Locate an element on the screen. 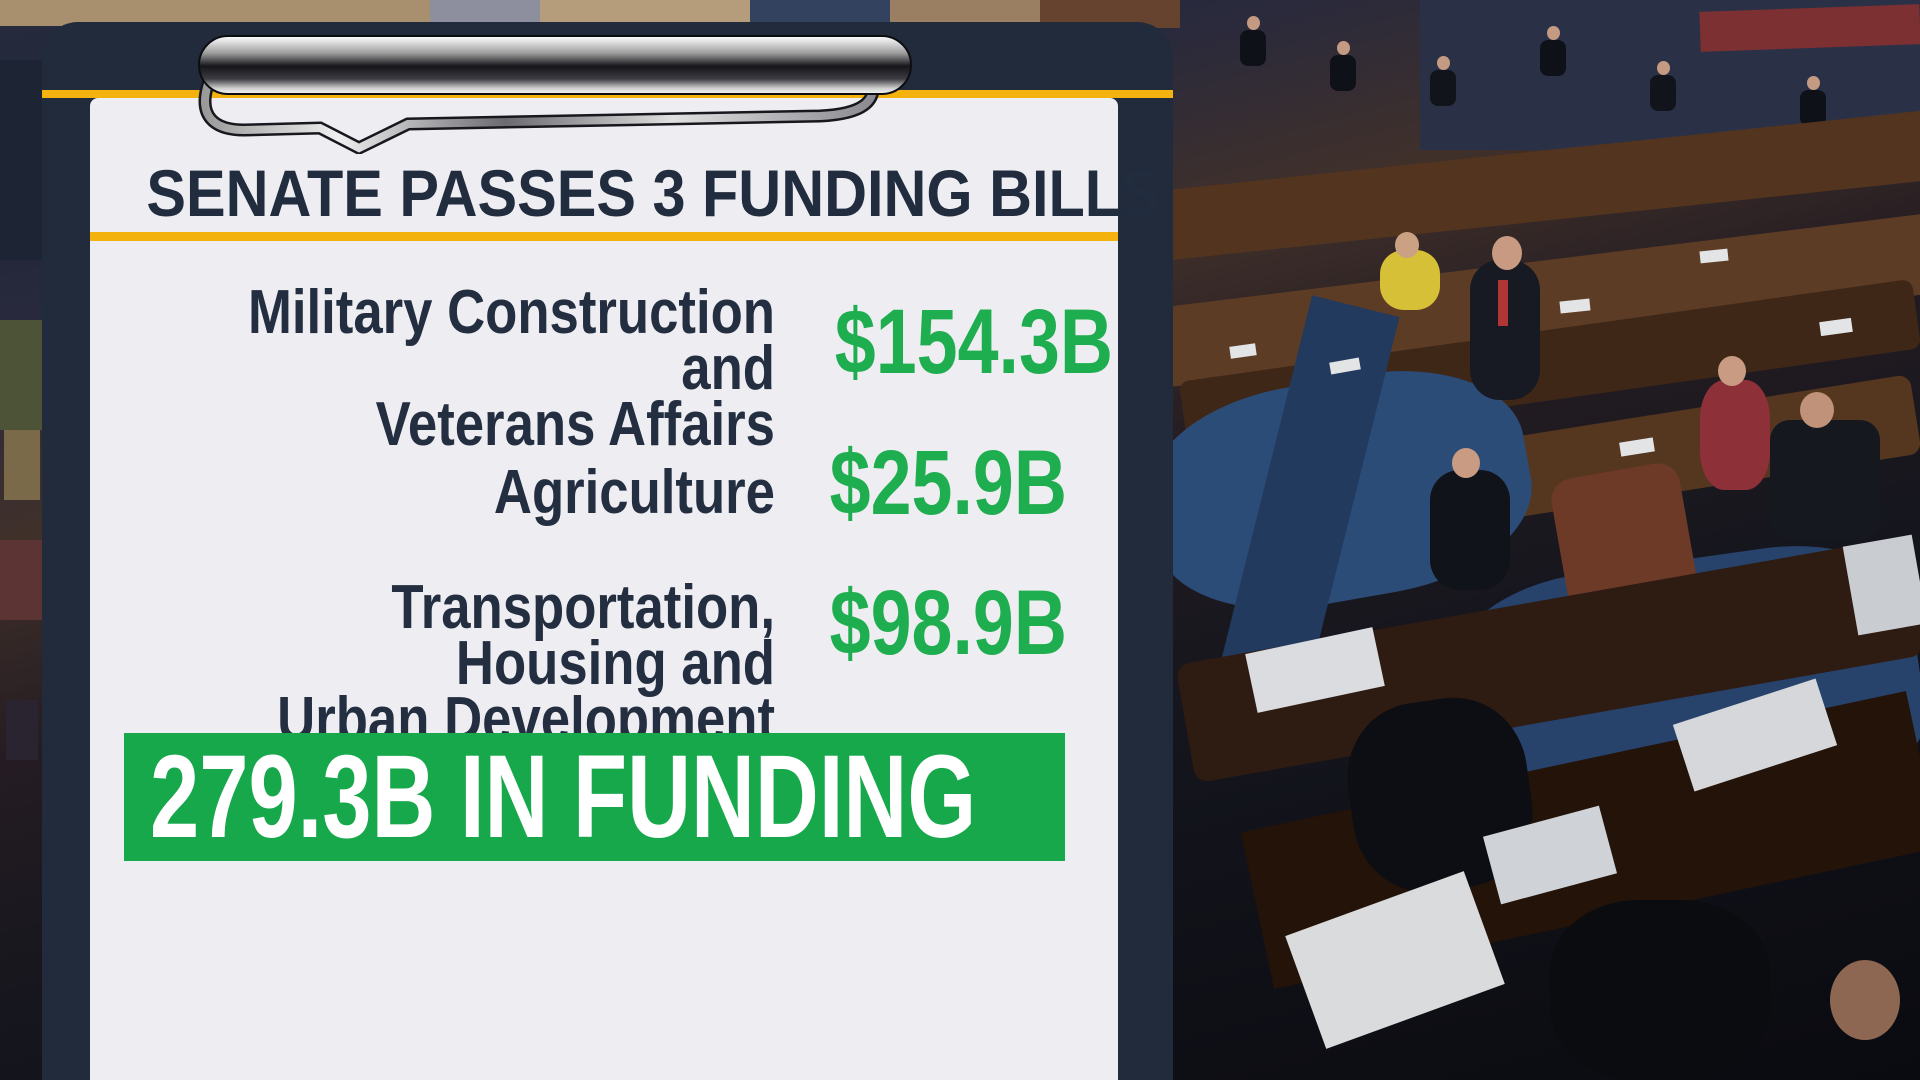 The image size is (1920, 1080). bill-value-text: $98.9B is located at coordinates (948, 623).